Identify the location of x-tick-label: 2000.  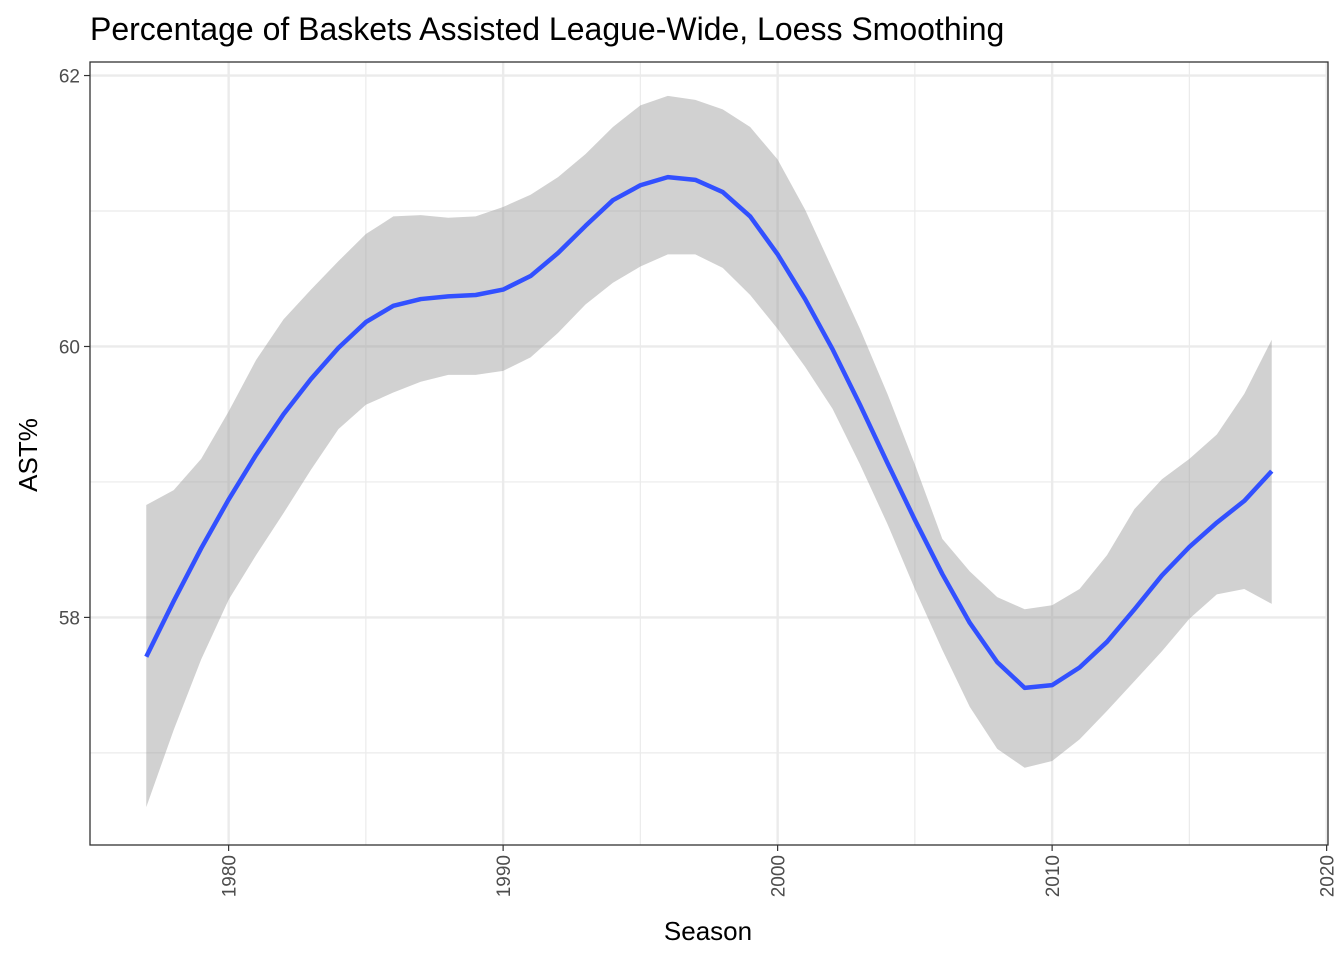
(779, 876).